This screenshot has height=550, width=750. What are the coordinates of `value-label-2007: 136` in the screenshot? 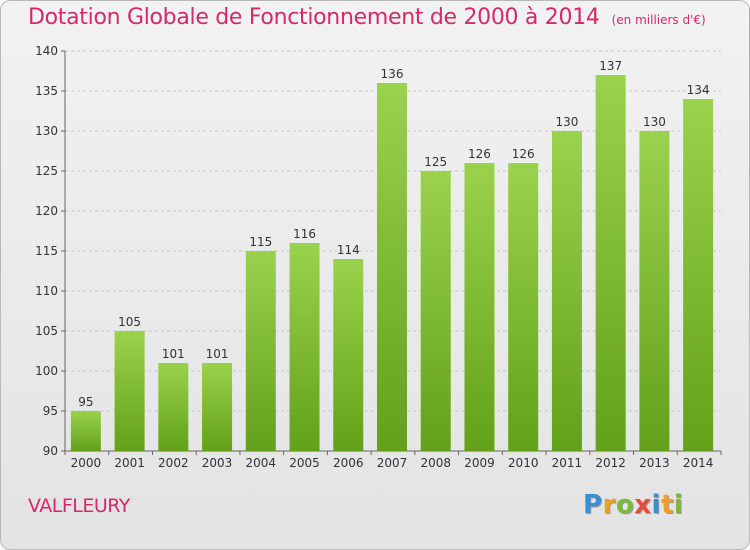 It's located at (392, 74).